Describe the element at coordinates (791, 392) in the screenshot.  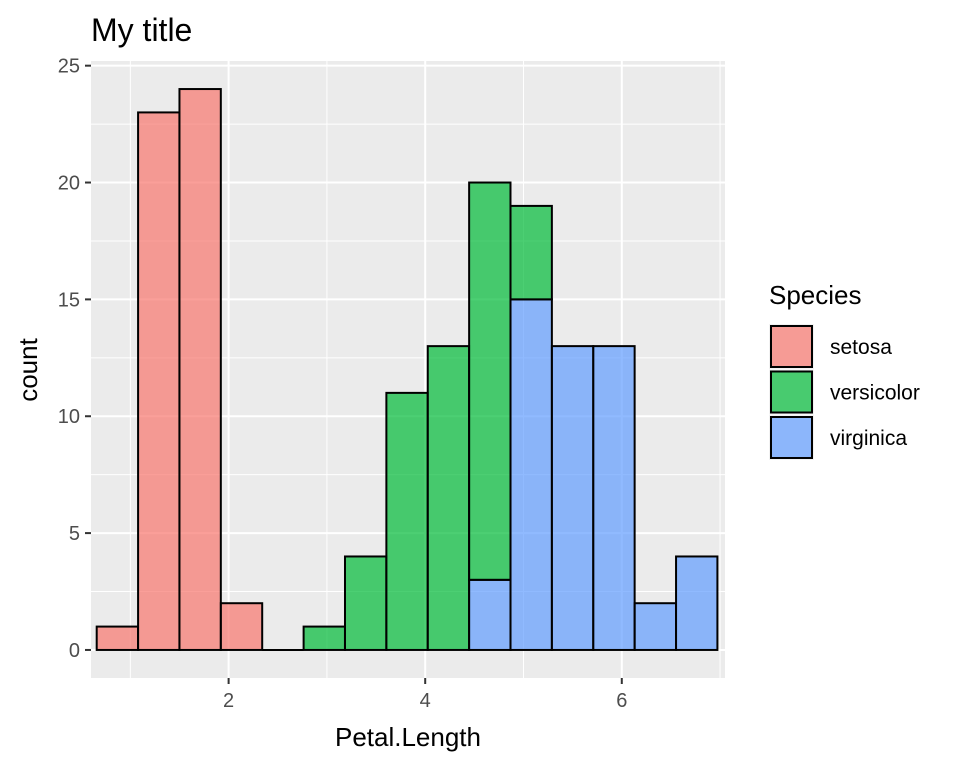
I see `legend-key-versicolor` at that location.